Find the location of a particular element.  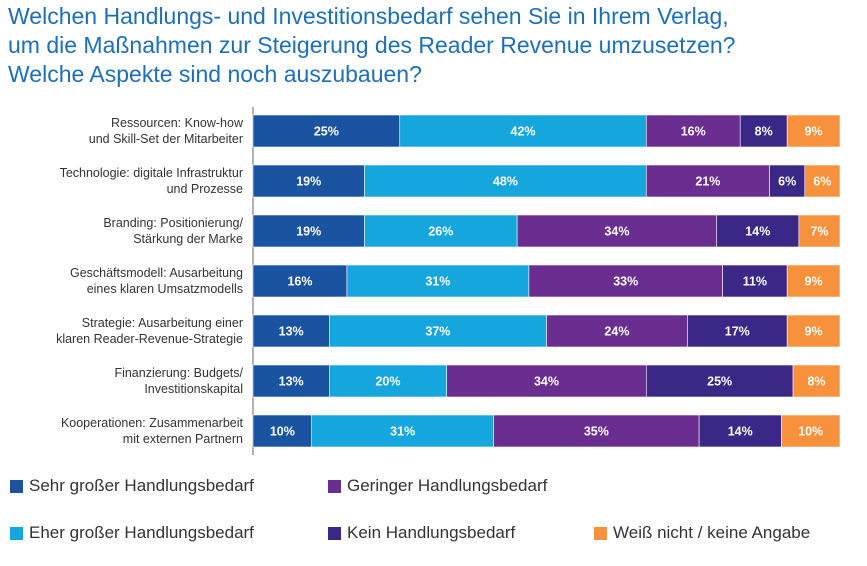

bar-value-label: 26% is located at coordinates (440, 232).